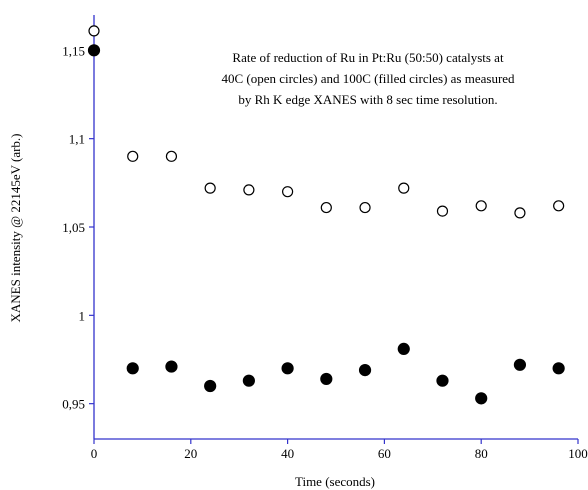 This screenshot has width=588, height=490. What do you see at coordinates (481, 453) in the screenshot?
I see `x-tick-label: 80` at bounding box center [481, 453].